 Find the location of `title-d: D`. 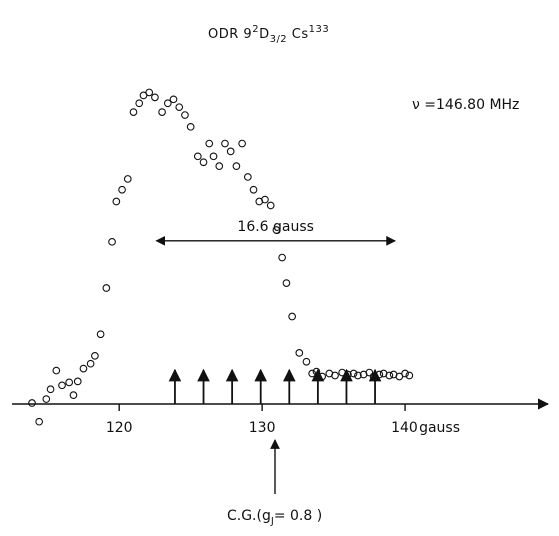

title-d: D is located at coordinates (264, 34).